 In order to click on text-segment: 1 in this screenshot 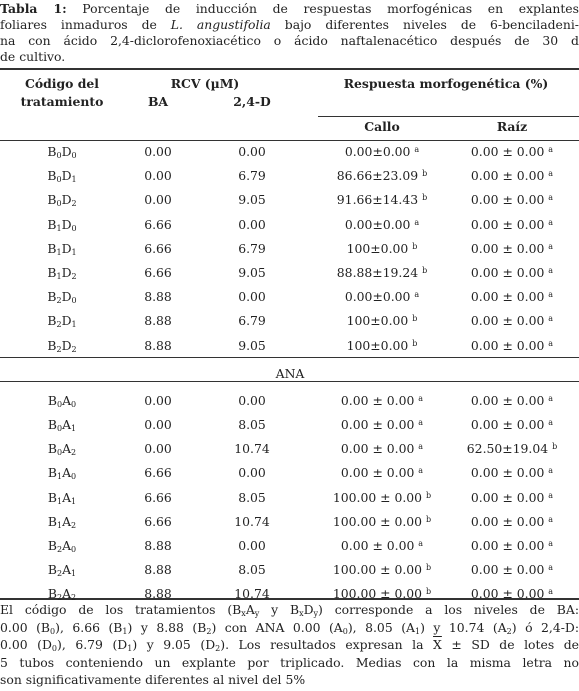, I will do `click(130, 648)`.